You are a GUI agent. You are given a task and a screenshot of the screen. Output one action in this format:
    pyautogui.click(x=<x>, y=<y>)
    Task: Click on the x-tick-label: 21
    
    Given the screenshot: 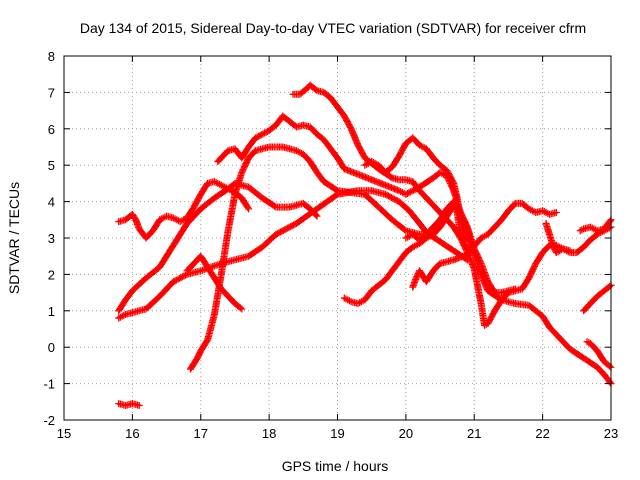 What is the action you would take?
    pyautogui.click(x=474, y=433)
    